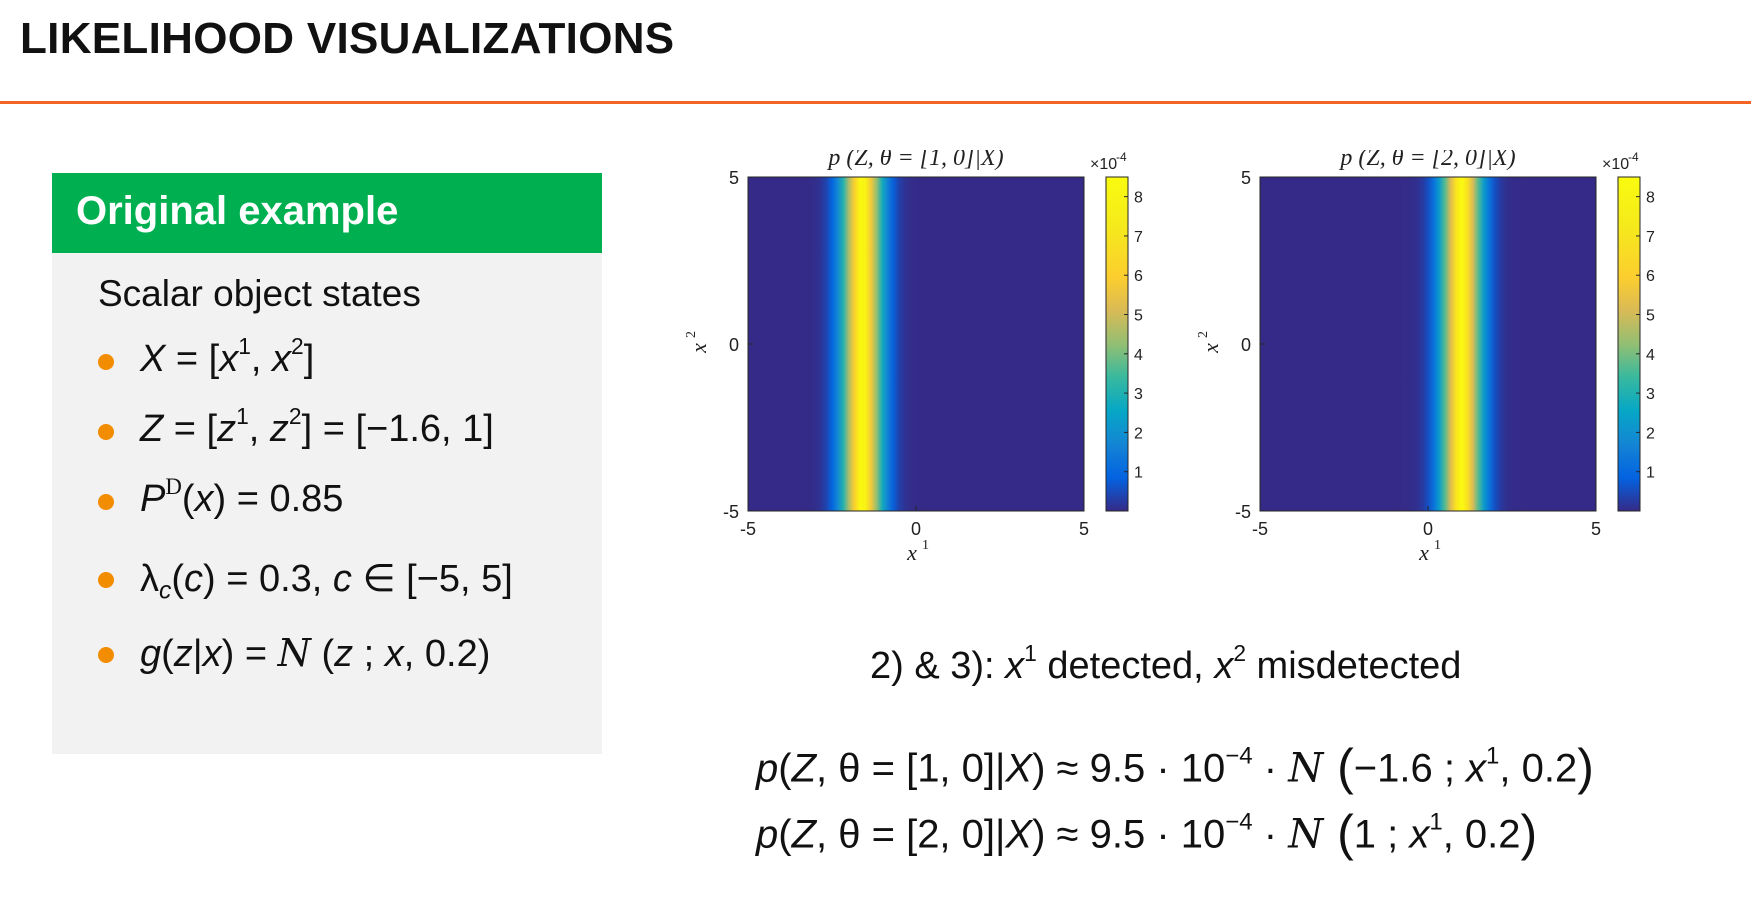  I want to click on bullet-item: λc(c) = 0.3, c ∈ [−5, 5], so click(348, 581).